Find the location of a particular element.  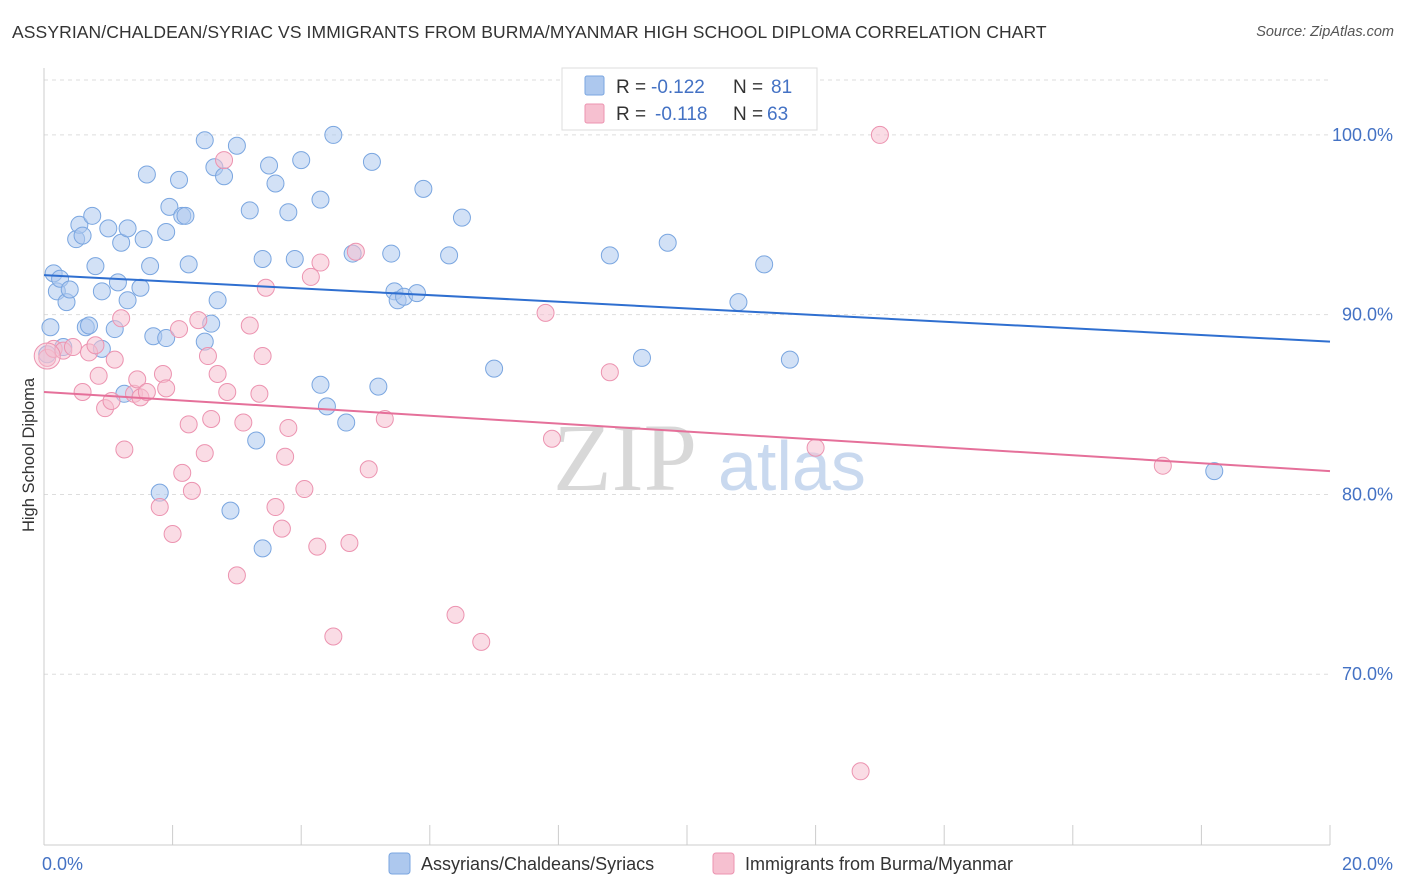

legend-swatch-pink is located at coordinates (594, 113).